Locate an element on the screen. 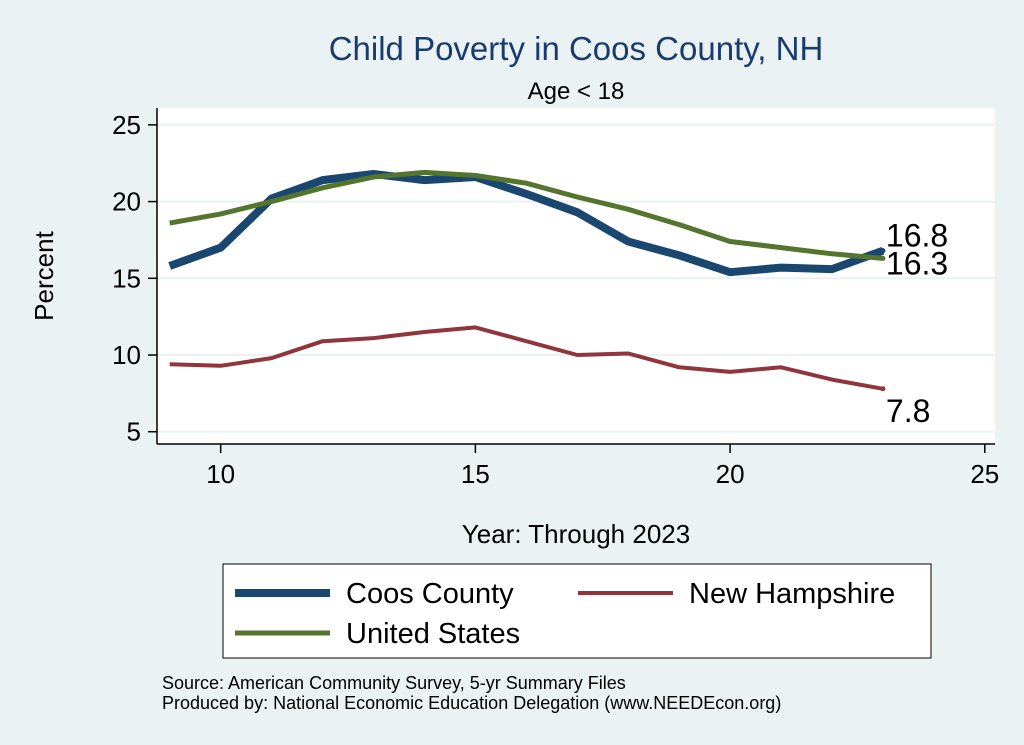 The height and width of the screenshot is (745, 1024). legend-box is located at coordinates (577, 611).